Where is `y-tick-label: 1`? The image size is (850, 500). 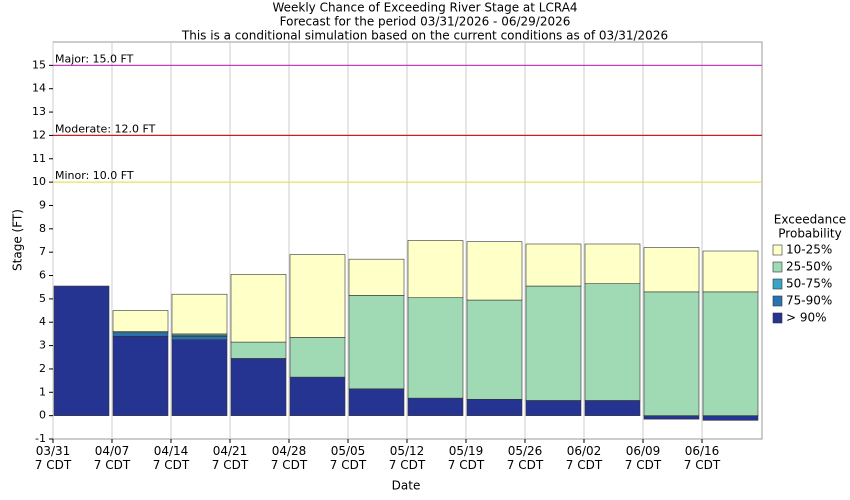
y-tick-label: 1 is located at coordinates (42, 391).